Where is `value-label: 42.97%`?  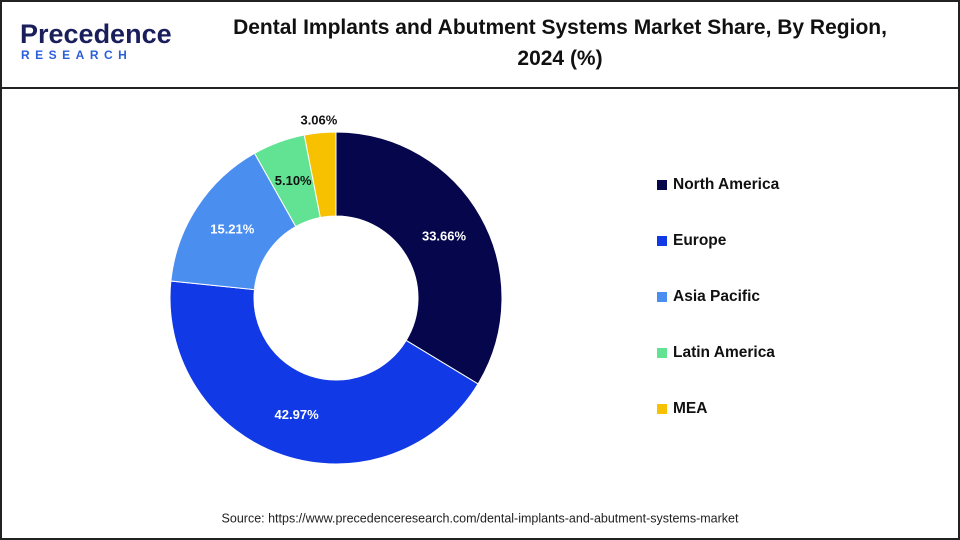
value-label: 42.97% is located at coordinates (297, 414).